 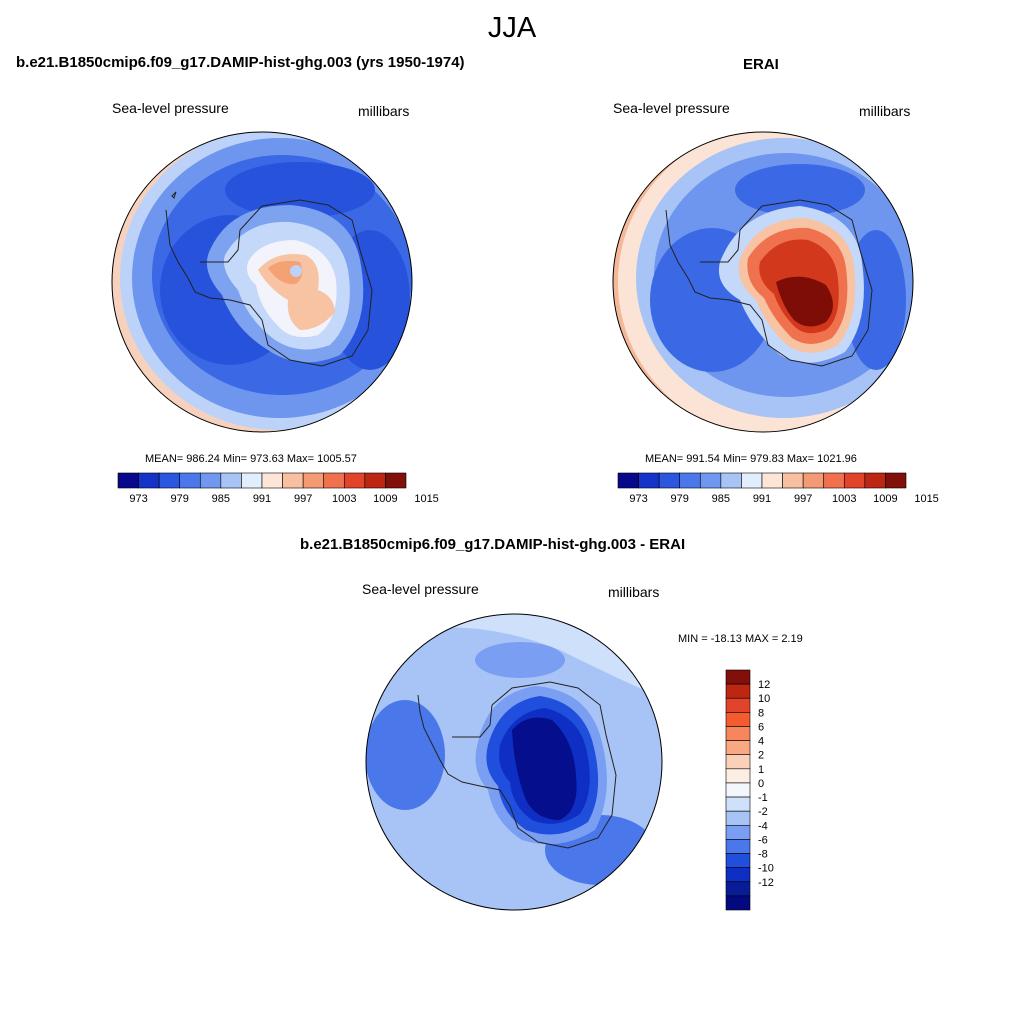 I want to click on panel2-colorbar-tick: 991, so click(x=762, y=499).